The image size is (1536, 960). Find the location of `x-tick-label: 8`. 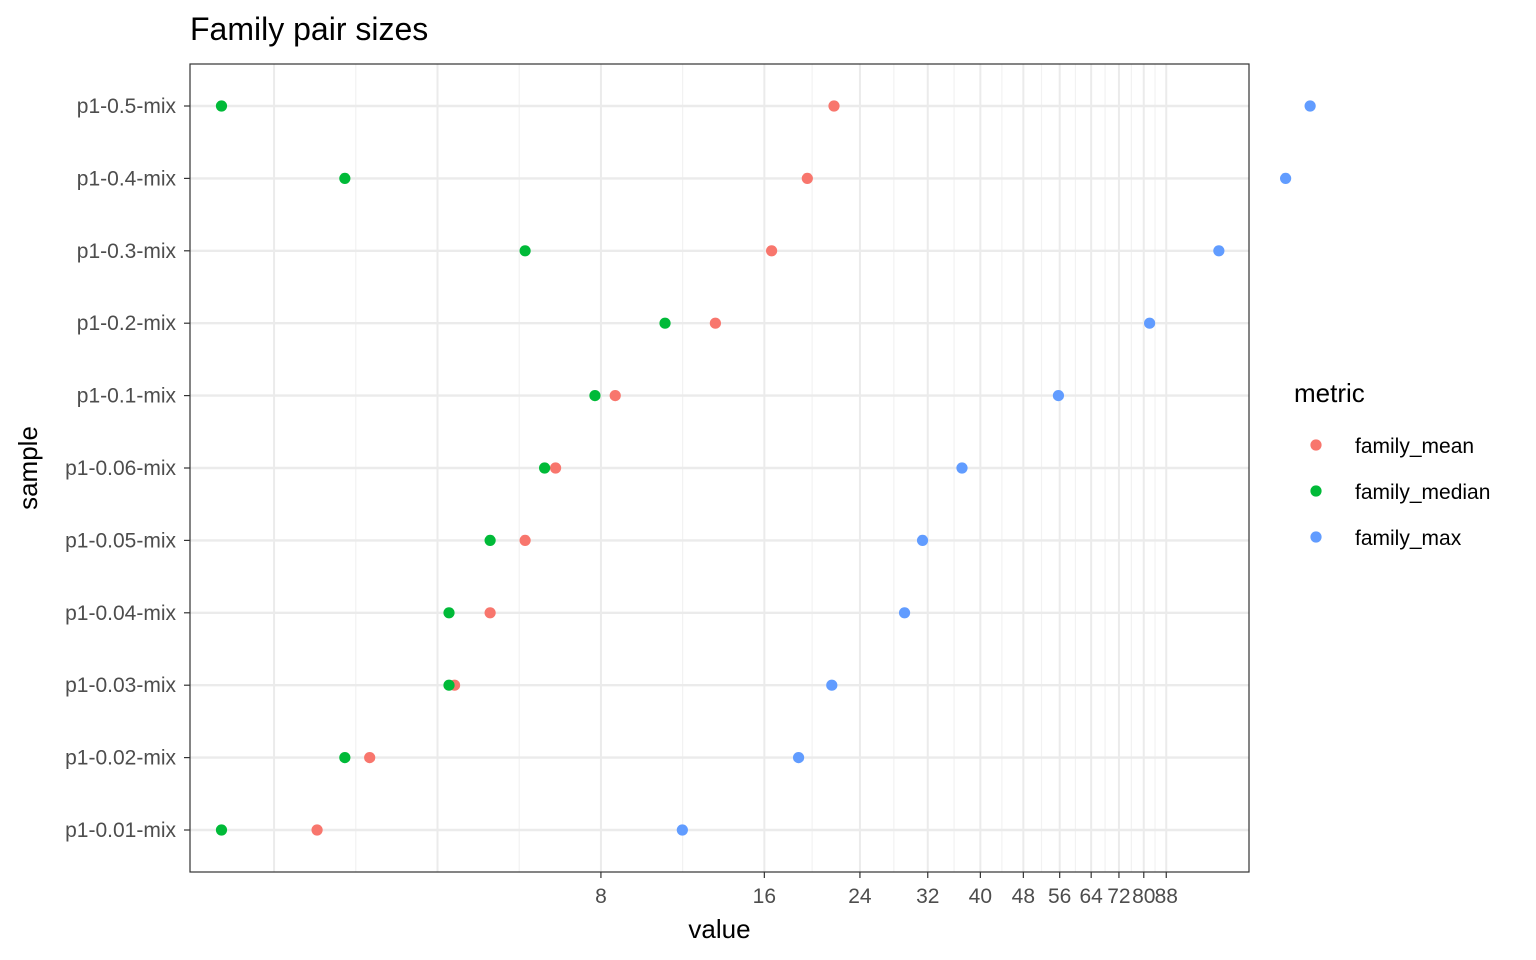

x-tick-label: 8 is located at coordinates (601, 896).